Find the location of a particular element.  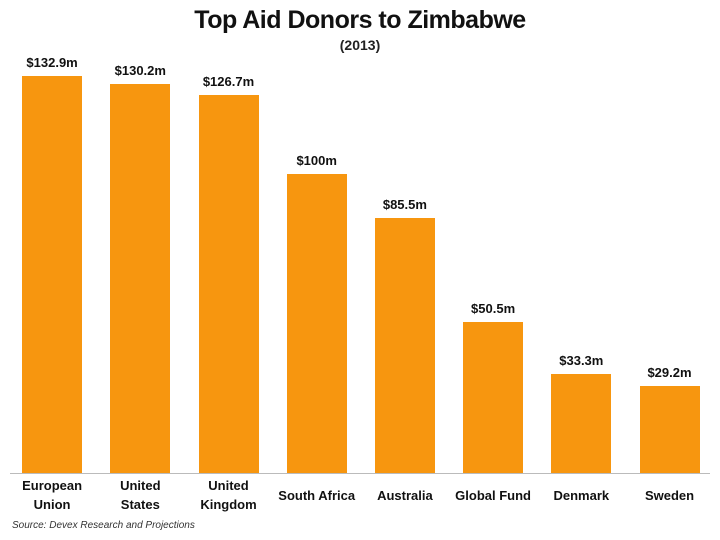

value-label: $132.9m is located at coordinates (52, 62).